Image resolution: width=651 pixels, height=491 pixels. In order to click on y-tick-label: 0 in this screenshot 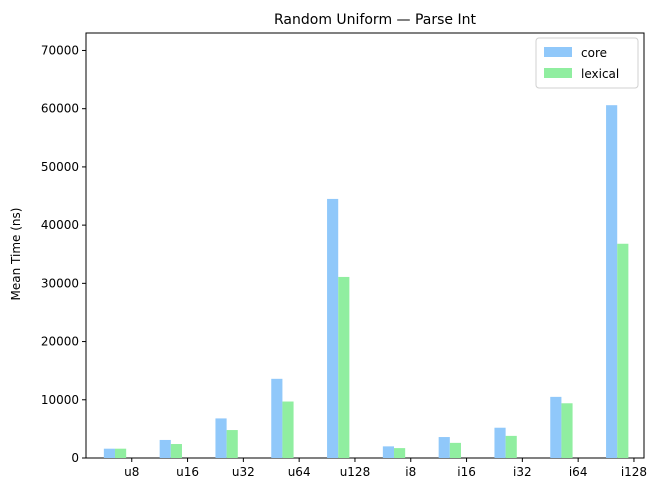, I will do `click(75, 458)`.